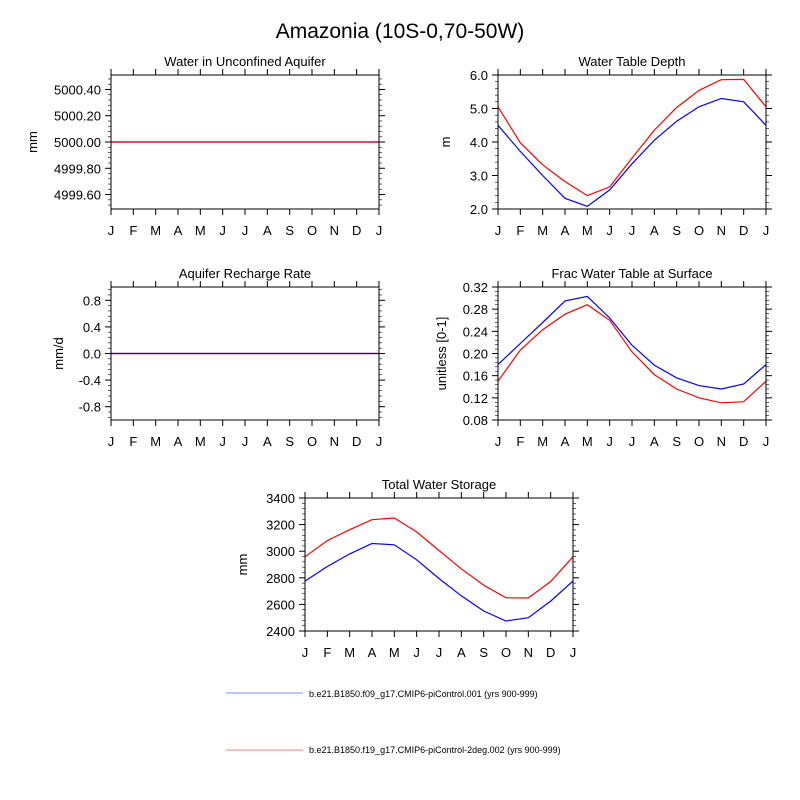 The height and width of the screenshot is (800, 800). What do you see at coordinates (280, 525) in the screenshot?
I see `y-tick-label: 3200` at bounding box center [280, 525].